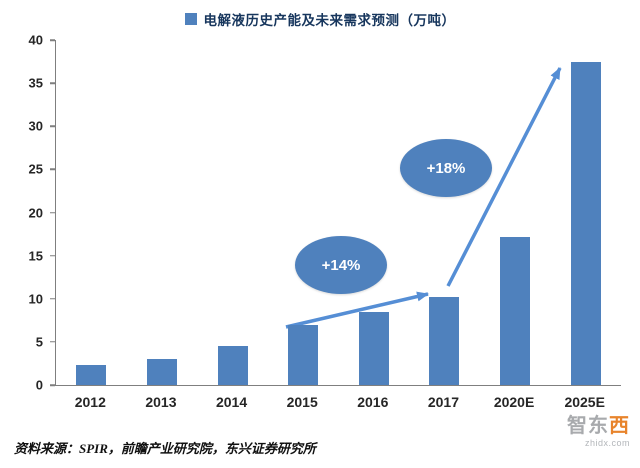  I want to click on bar-2012, so click(91, 375).